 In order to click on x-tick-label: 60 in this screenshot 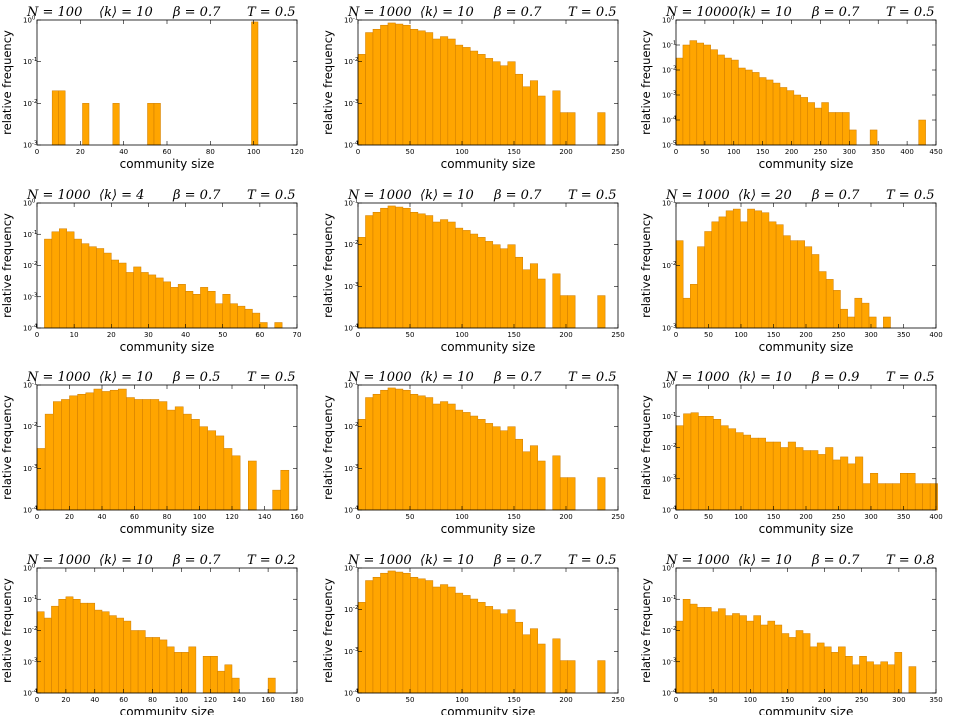, I will do `click(167, 152)`.